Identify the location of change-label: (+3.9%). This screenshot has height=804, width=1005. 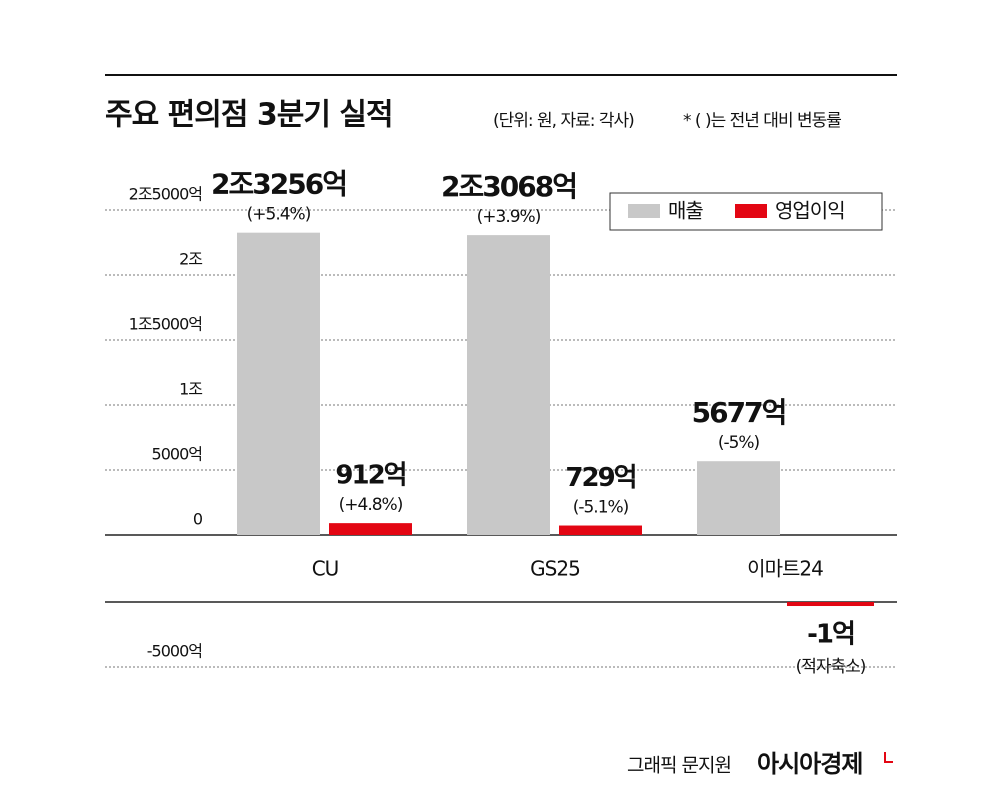
(509, 217).